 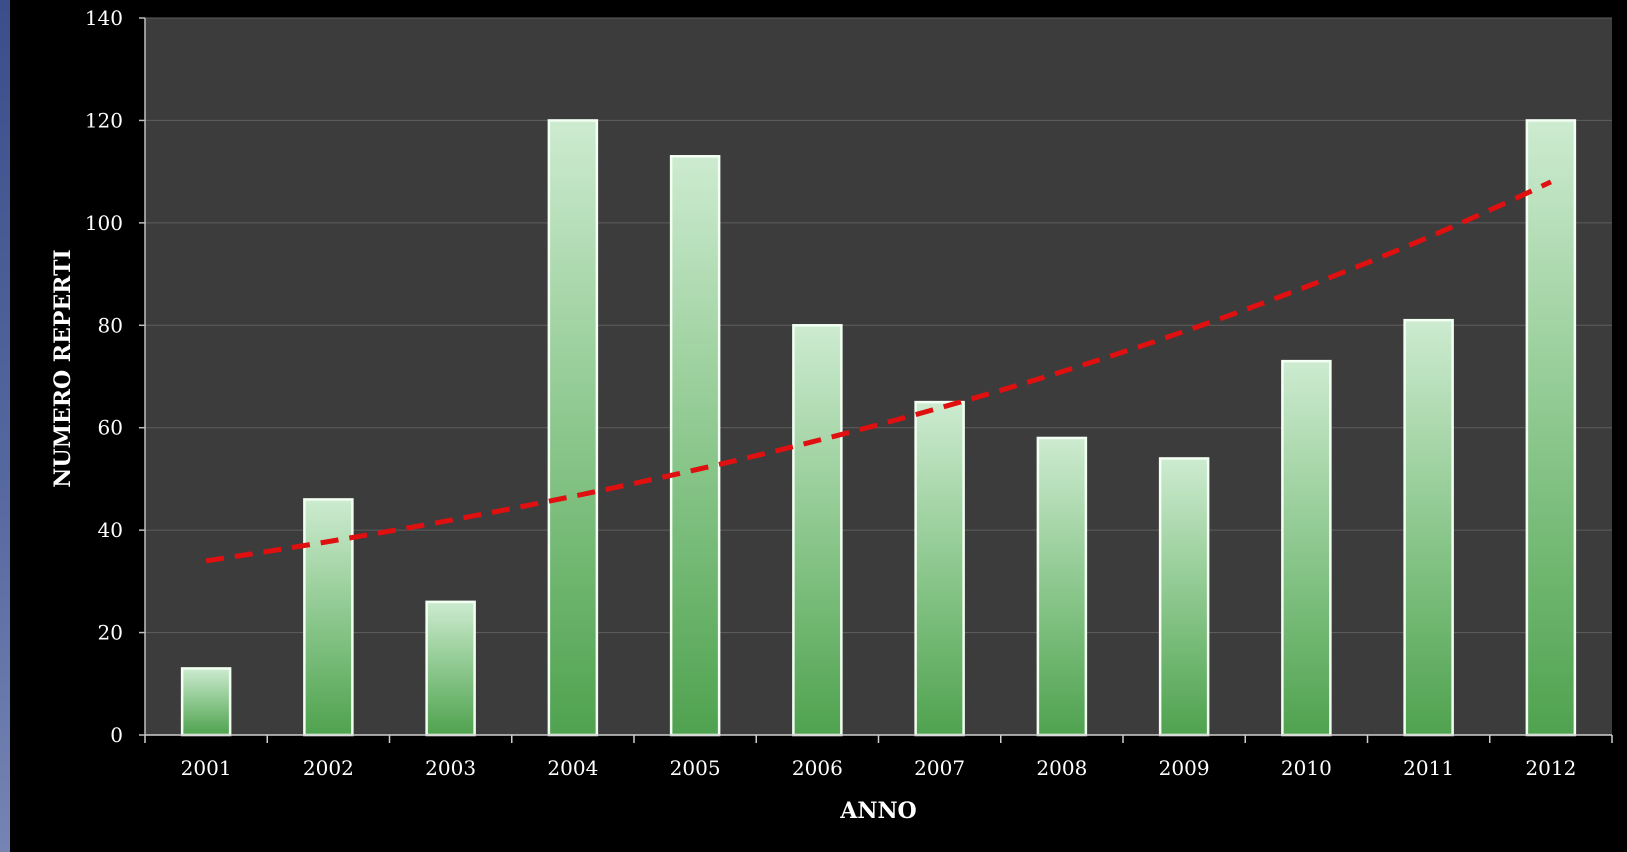 What do you see at coordinates (695, 768) in the screenshot?
I see `x-tick-label: 2005` at bounding box center [695, 768].